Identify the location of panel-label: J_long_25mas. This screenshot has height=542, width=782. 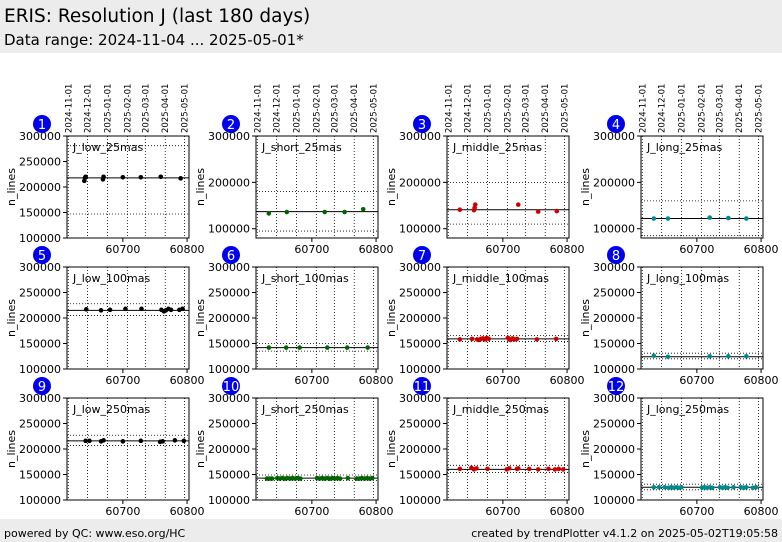
(684, 147).